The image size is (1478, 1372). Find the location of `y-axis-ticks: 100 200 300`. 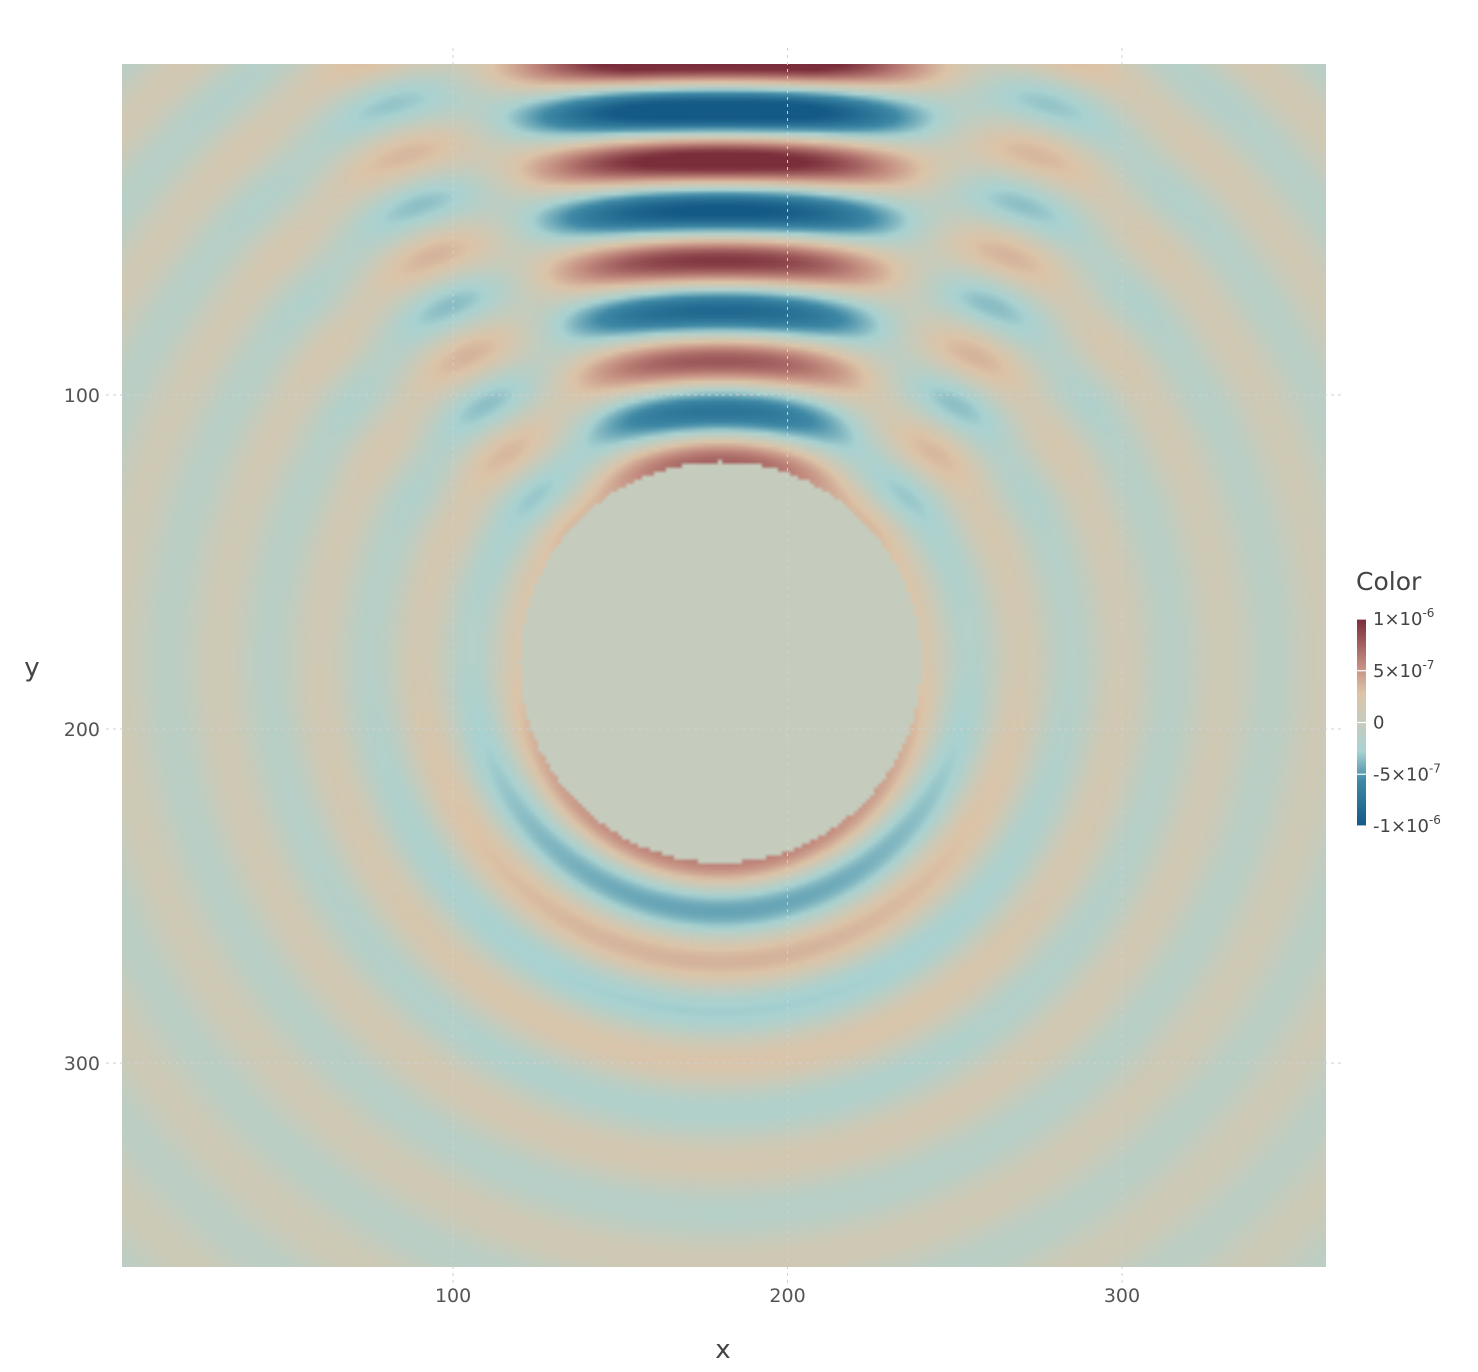

y-axis-ticks: 100 200 300 is located at coordinates (82, 730).